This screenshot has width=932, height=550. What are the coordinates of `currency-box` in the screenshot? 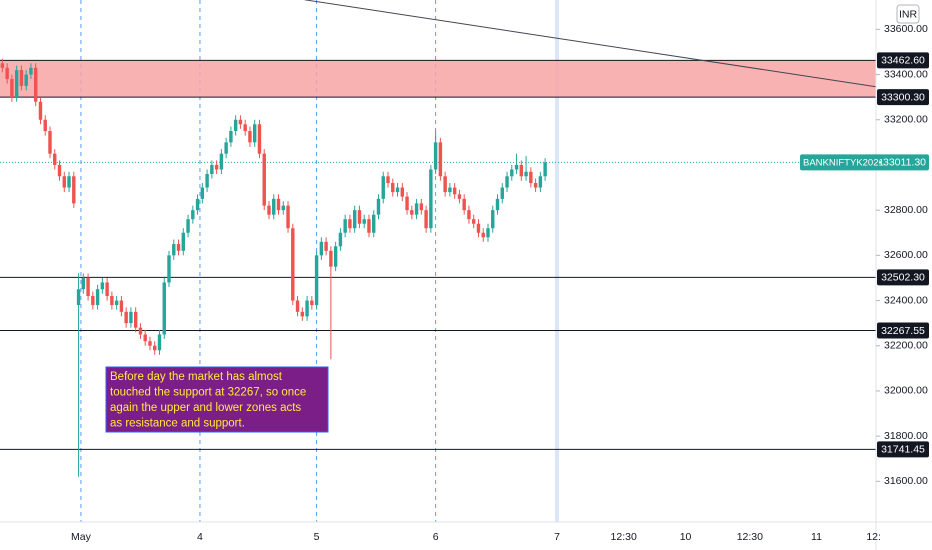 It's located at (908, 14).